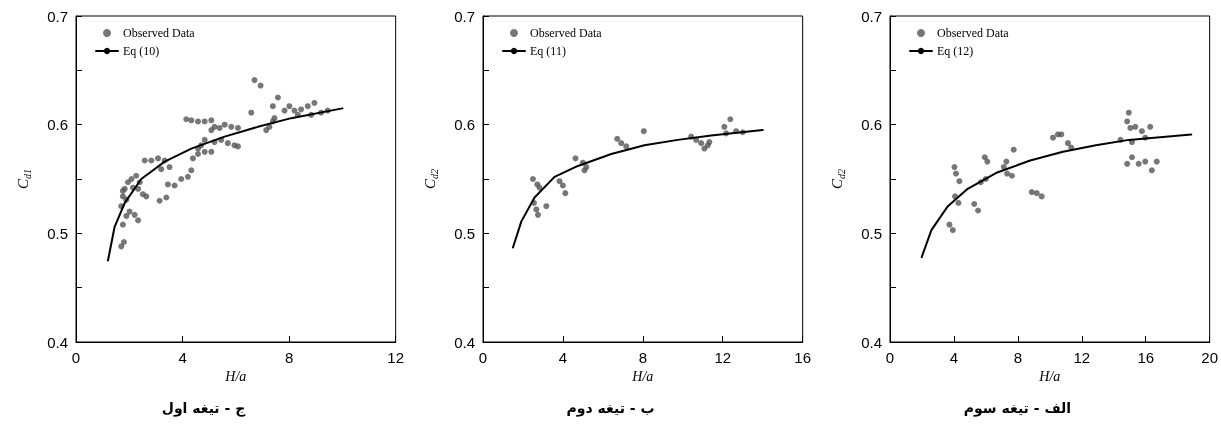  I want to click on legend-label: Eq (11), so click(548, 51).